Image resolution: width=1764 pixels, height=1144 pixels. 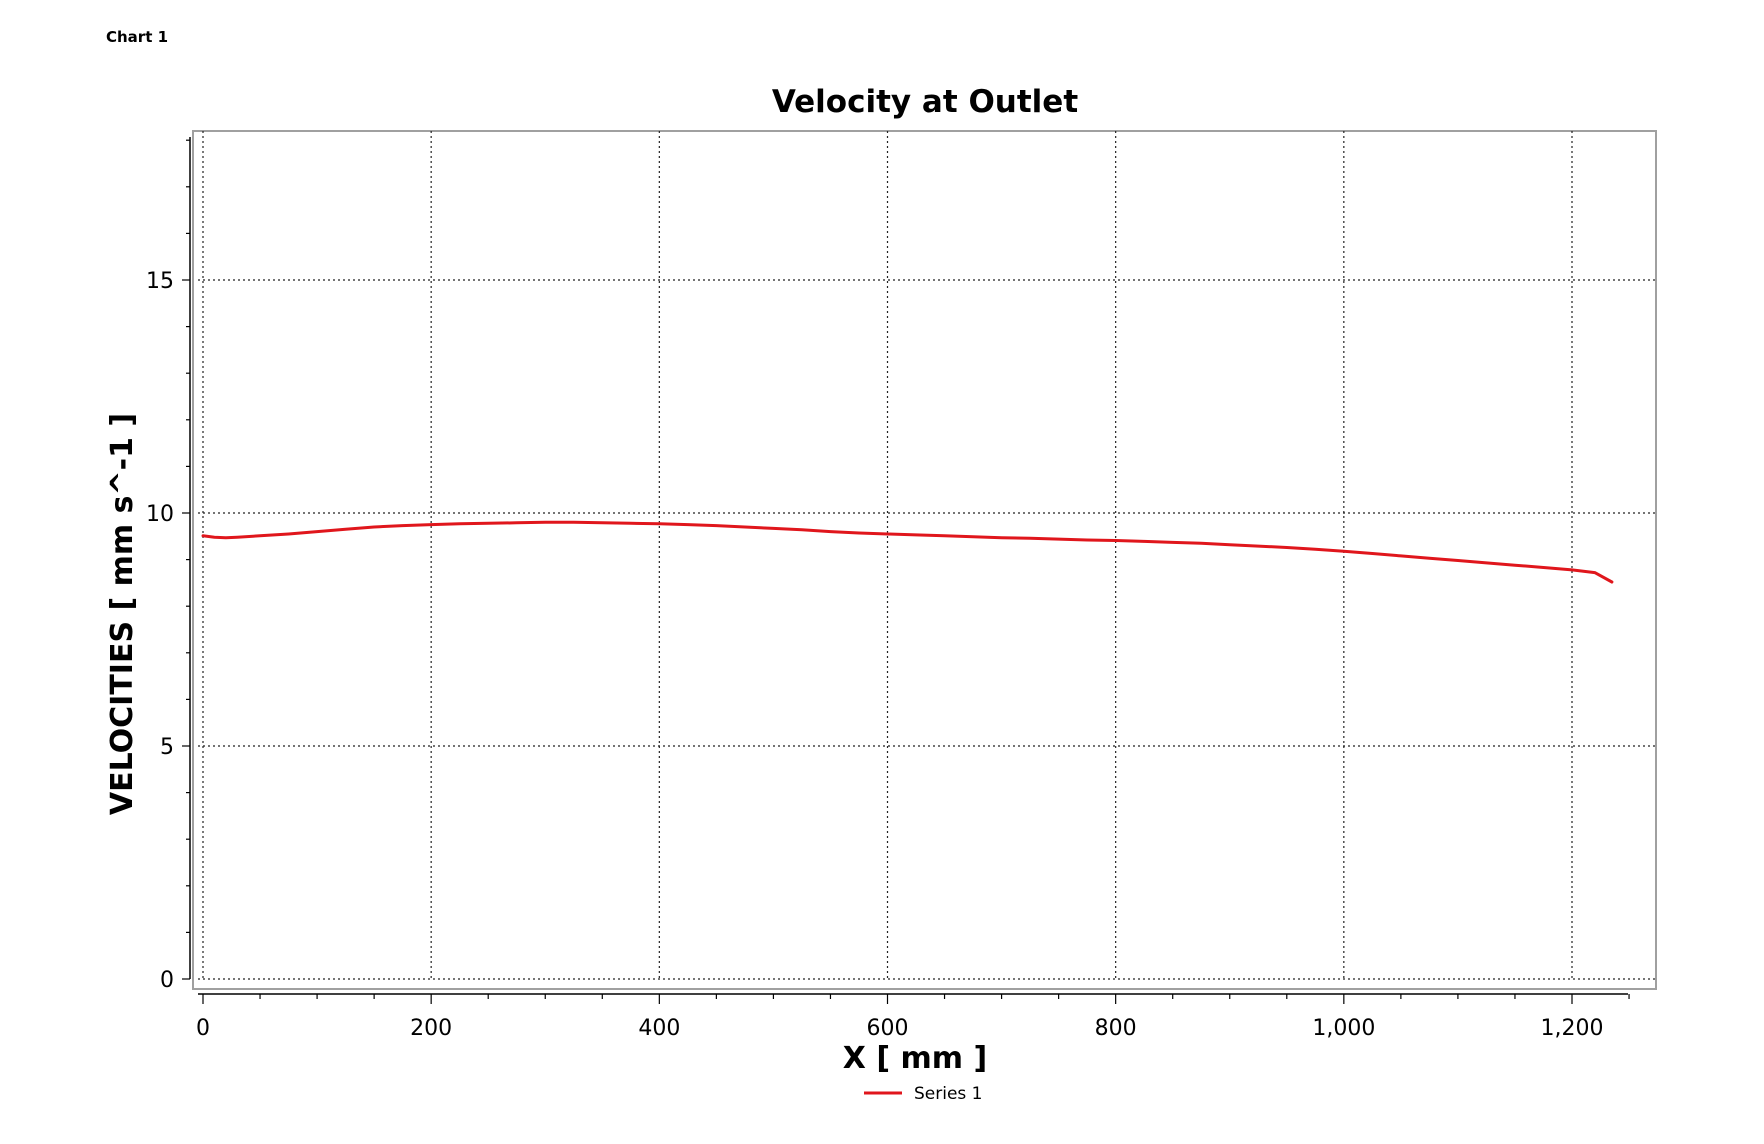 What do you see at coordinates (122, 614) in the screenshot?
I see `y-axis-label: VELOCITIES [ mm s^-1 ]` at bounding box center [122, 614].